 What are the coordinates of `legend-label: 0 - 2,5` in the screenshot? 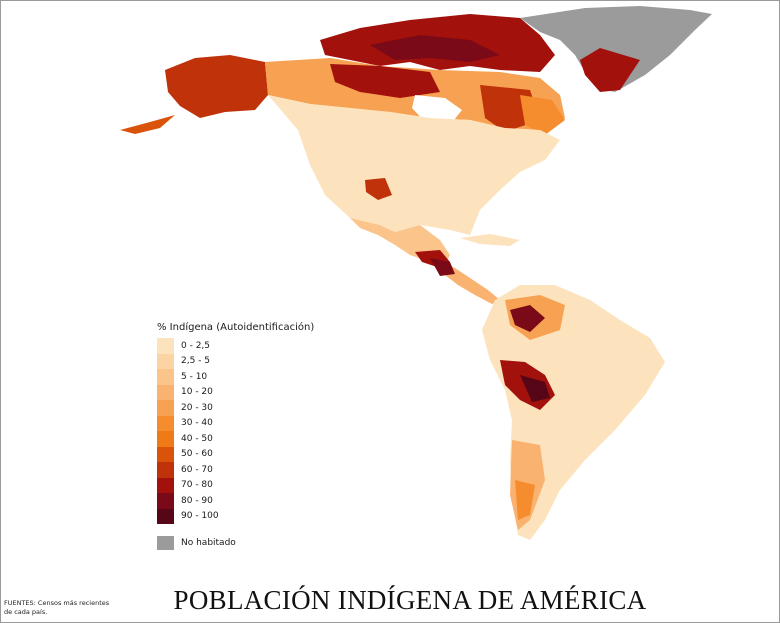 It's located at (196, 345).